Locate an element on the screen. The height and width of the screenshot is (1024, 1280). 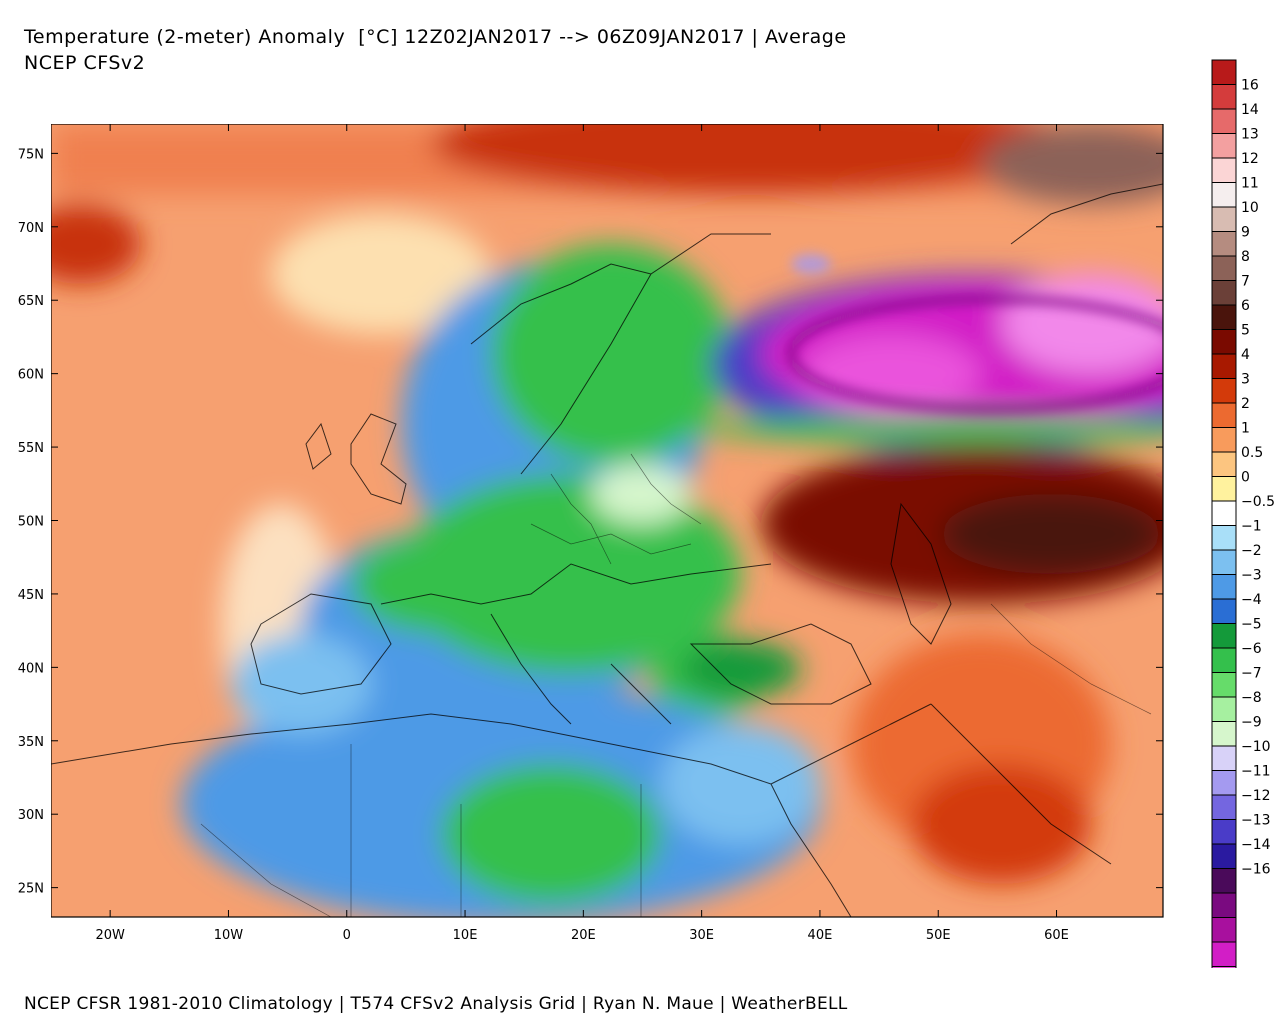
colorbar-label: −0.5 is located at coordinates (1258, 502).